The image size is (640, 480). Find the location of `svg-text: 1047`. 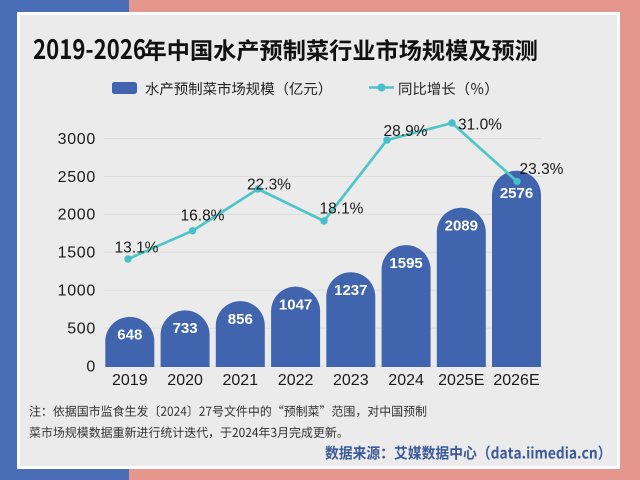

svg-text: 1047 is located at coordinates (295, 304).